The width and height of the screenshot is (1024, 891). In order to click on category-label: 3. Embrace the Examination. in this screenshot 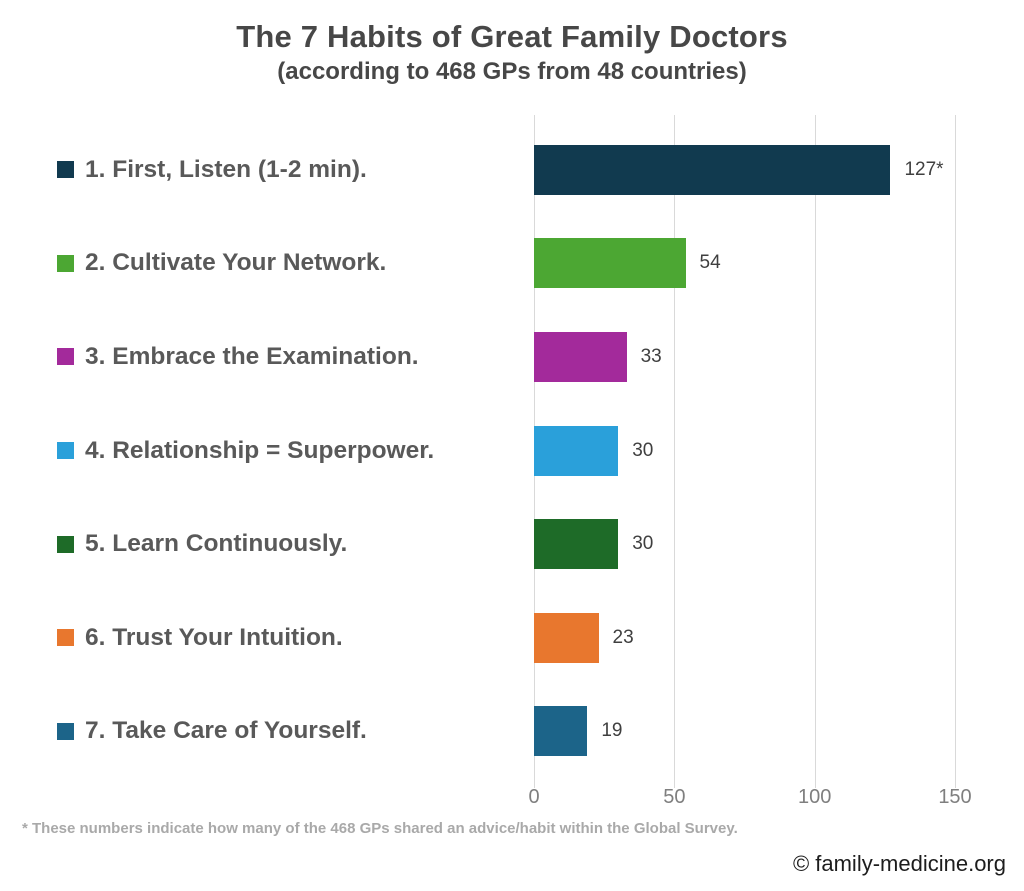, I will do `click(252, 356)`.